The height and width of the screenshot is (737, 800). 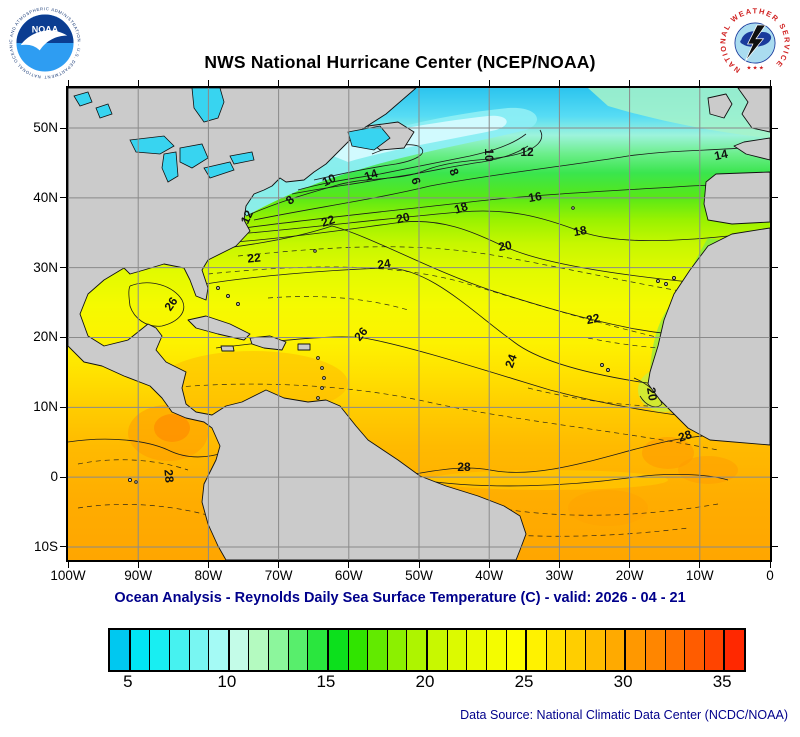 I want to click on lon-tick-label: 80W, so click(x=208, y=575).